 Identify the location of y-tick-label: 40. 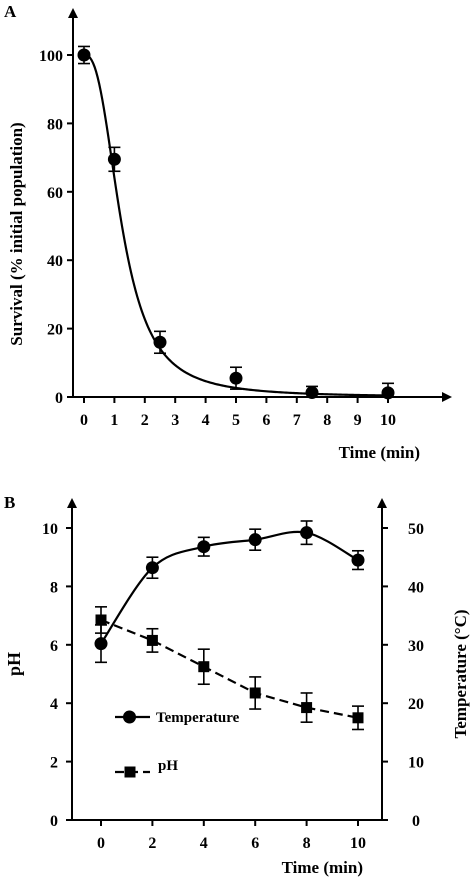
(55, 261).